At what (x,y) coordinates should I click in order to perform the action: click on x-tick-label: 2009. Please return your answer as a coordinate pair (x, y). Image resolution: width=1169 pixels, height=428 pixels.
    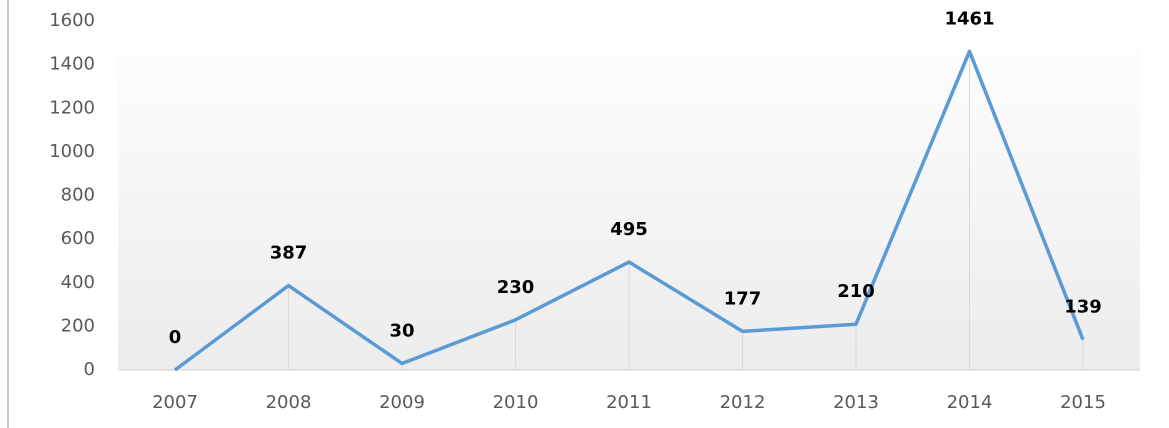
    Looking at the image, I should click on (402, 402).